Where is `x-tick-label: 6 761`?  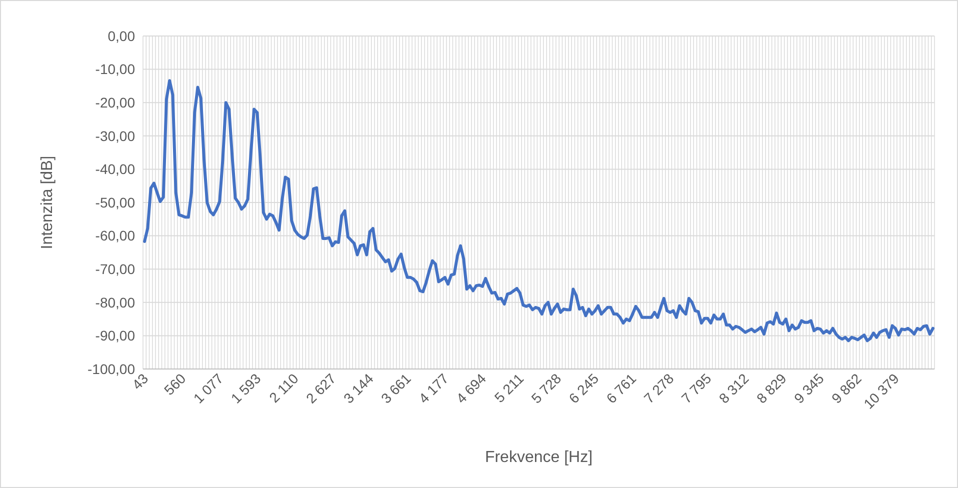 x-tick-label: 6 761 is located at coordinates (621, 388).